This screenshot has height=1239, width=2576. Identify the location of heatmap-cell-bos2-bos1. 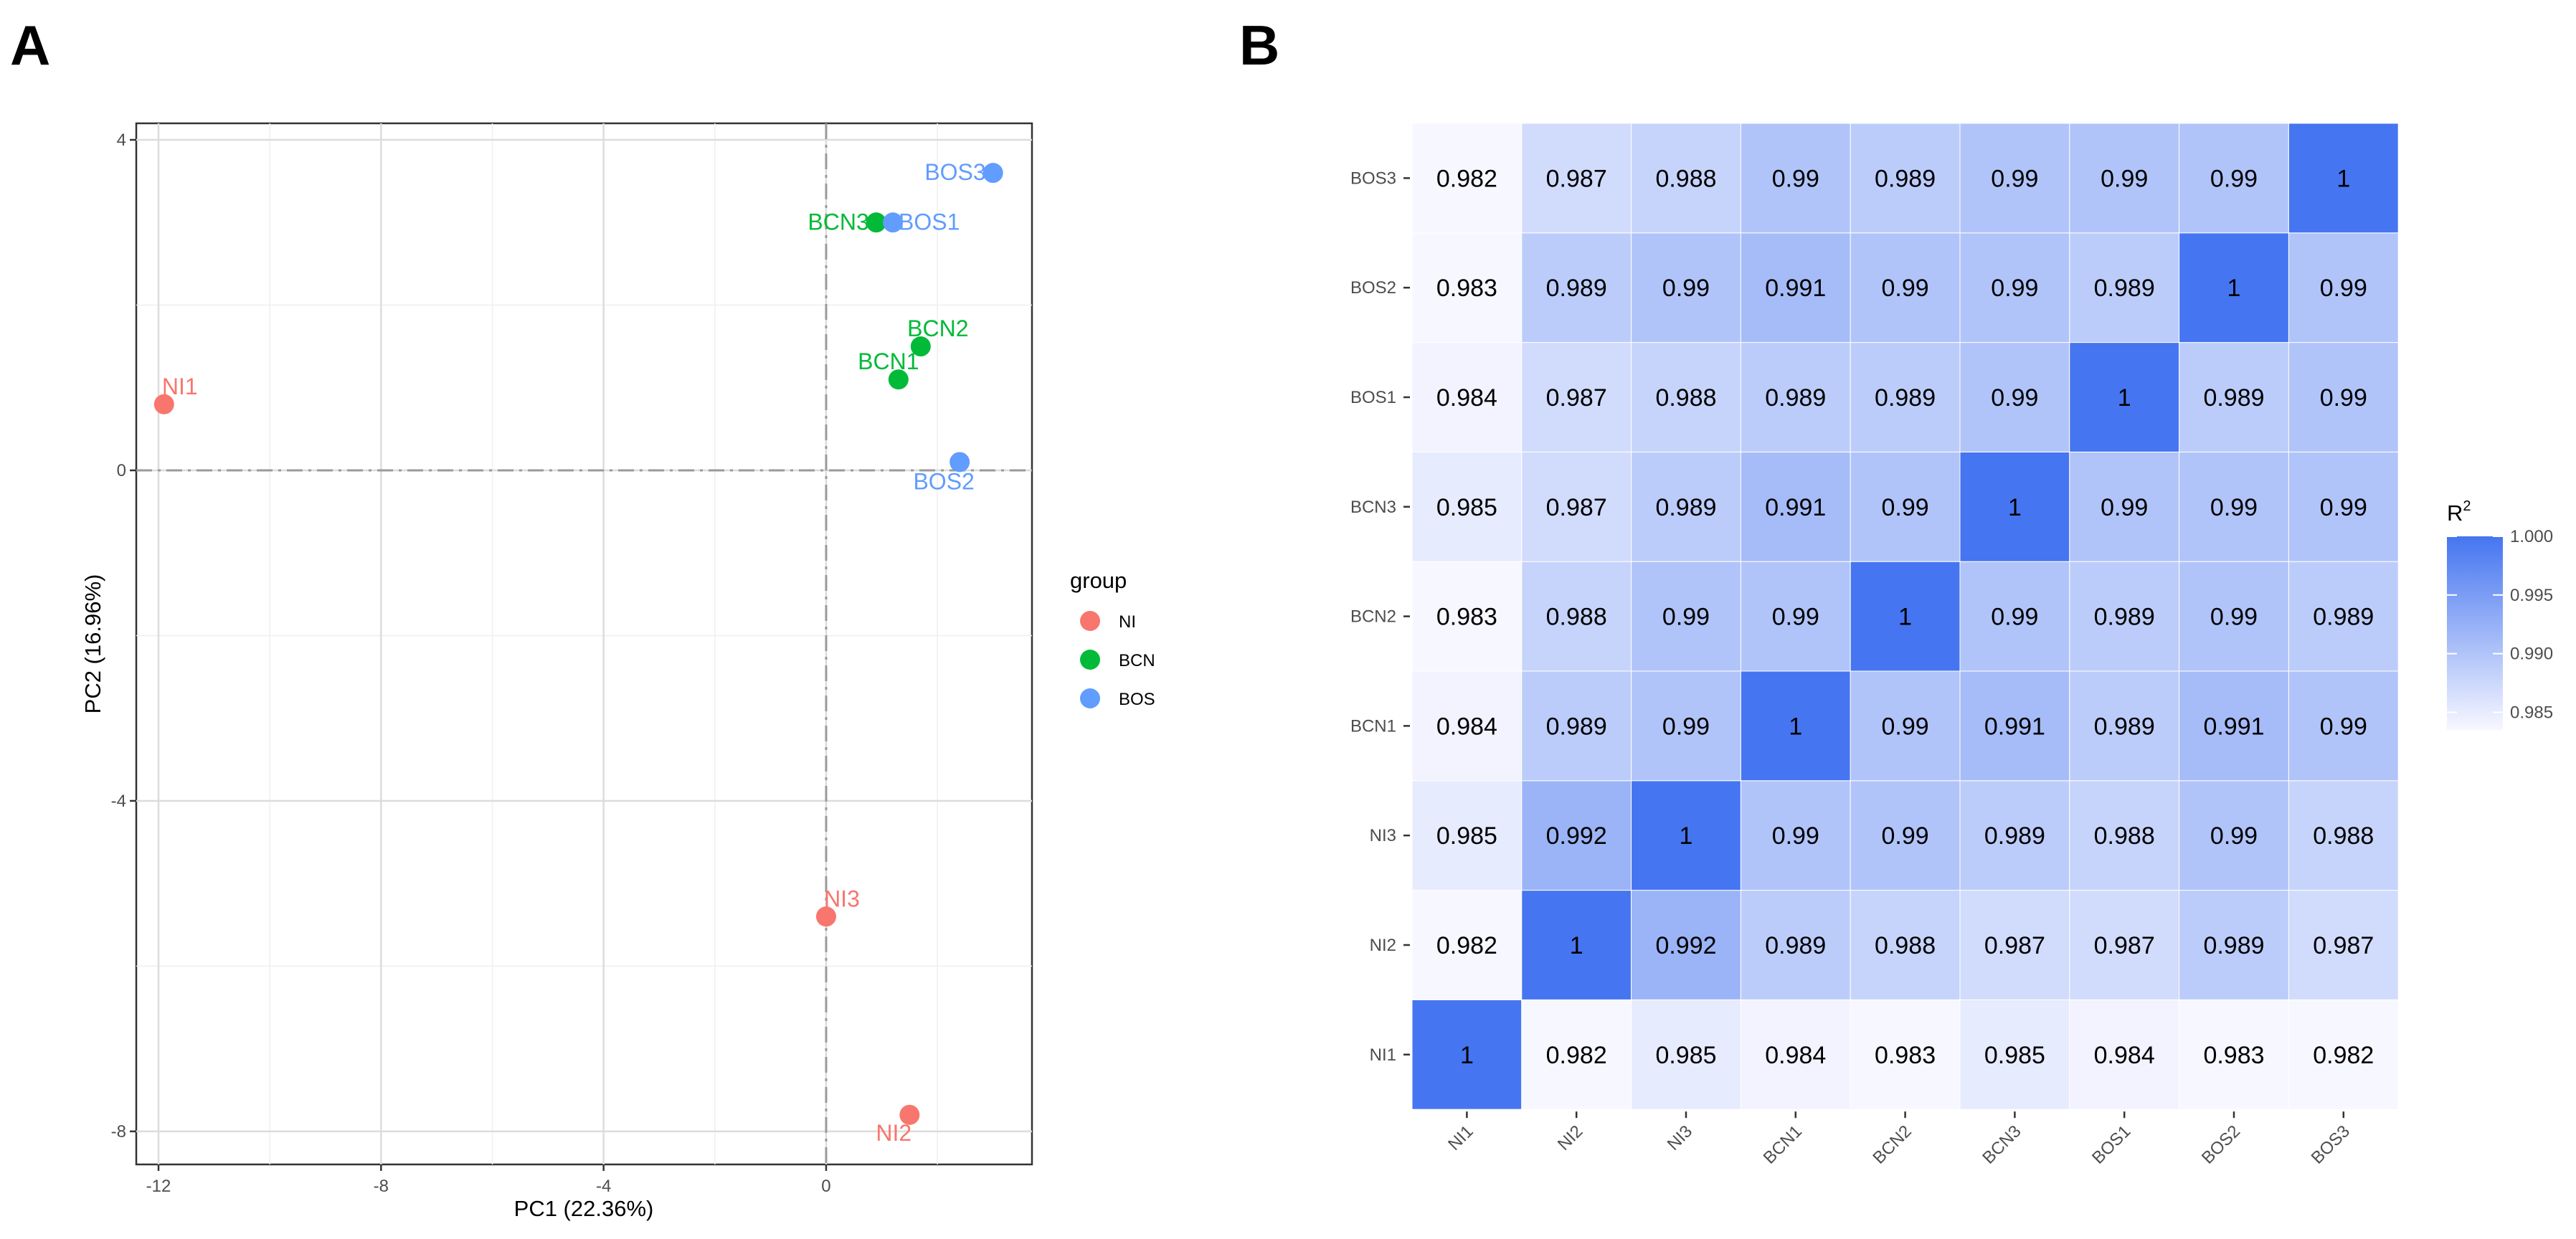
(2124, 287).